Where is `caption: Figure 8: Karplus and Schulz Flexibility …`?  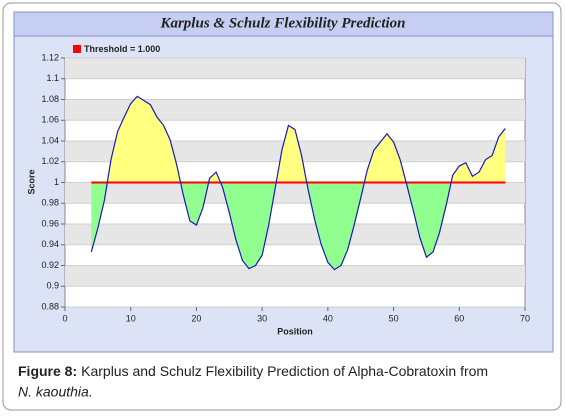
caption: Figure 8: Karplus and Schulz Flexibility … is located at coordinates (253, 371).